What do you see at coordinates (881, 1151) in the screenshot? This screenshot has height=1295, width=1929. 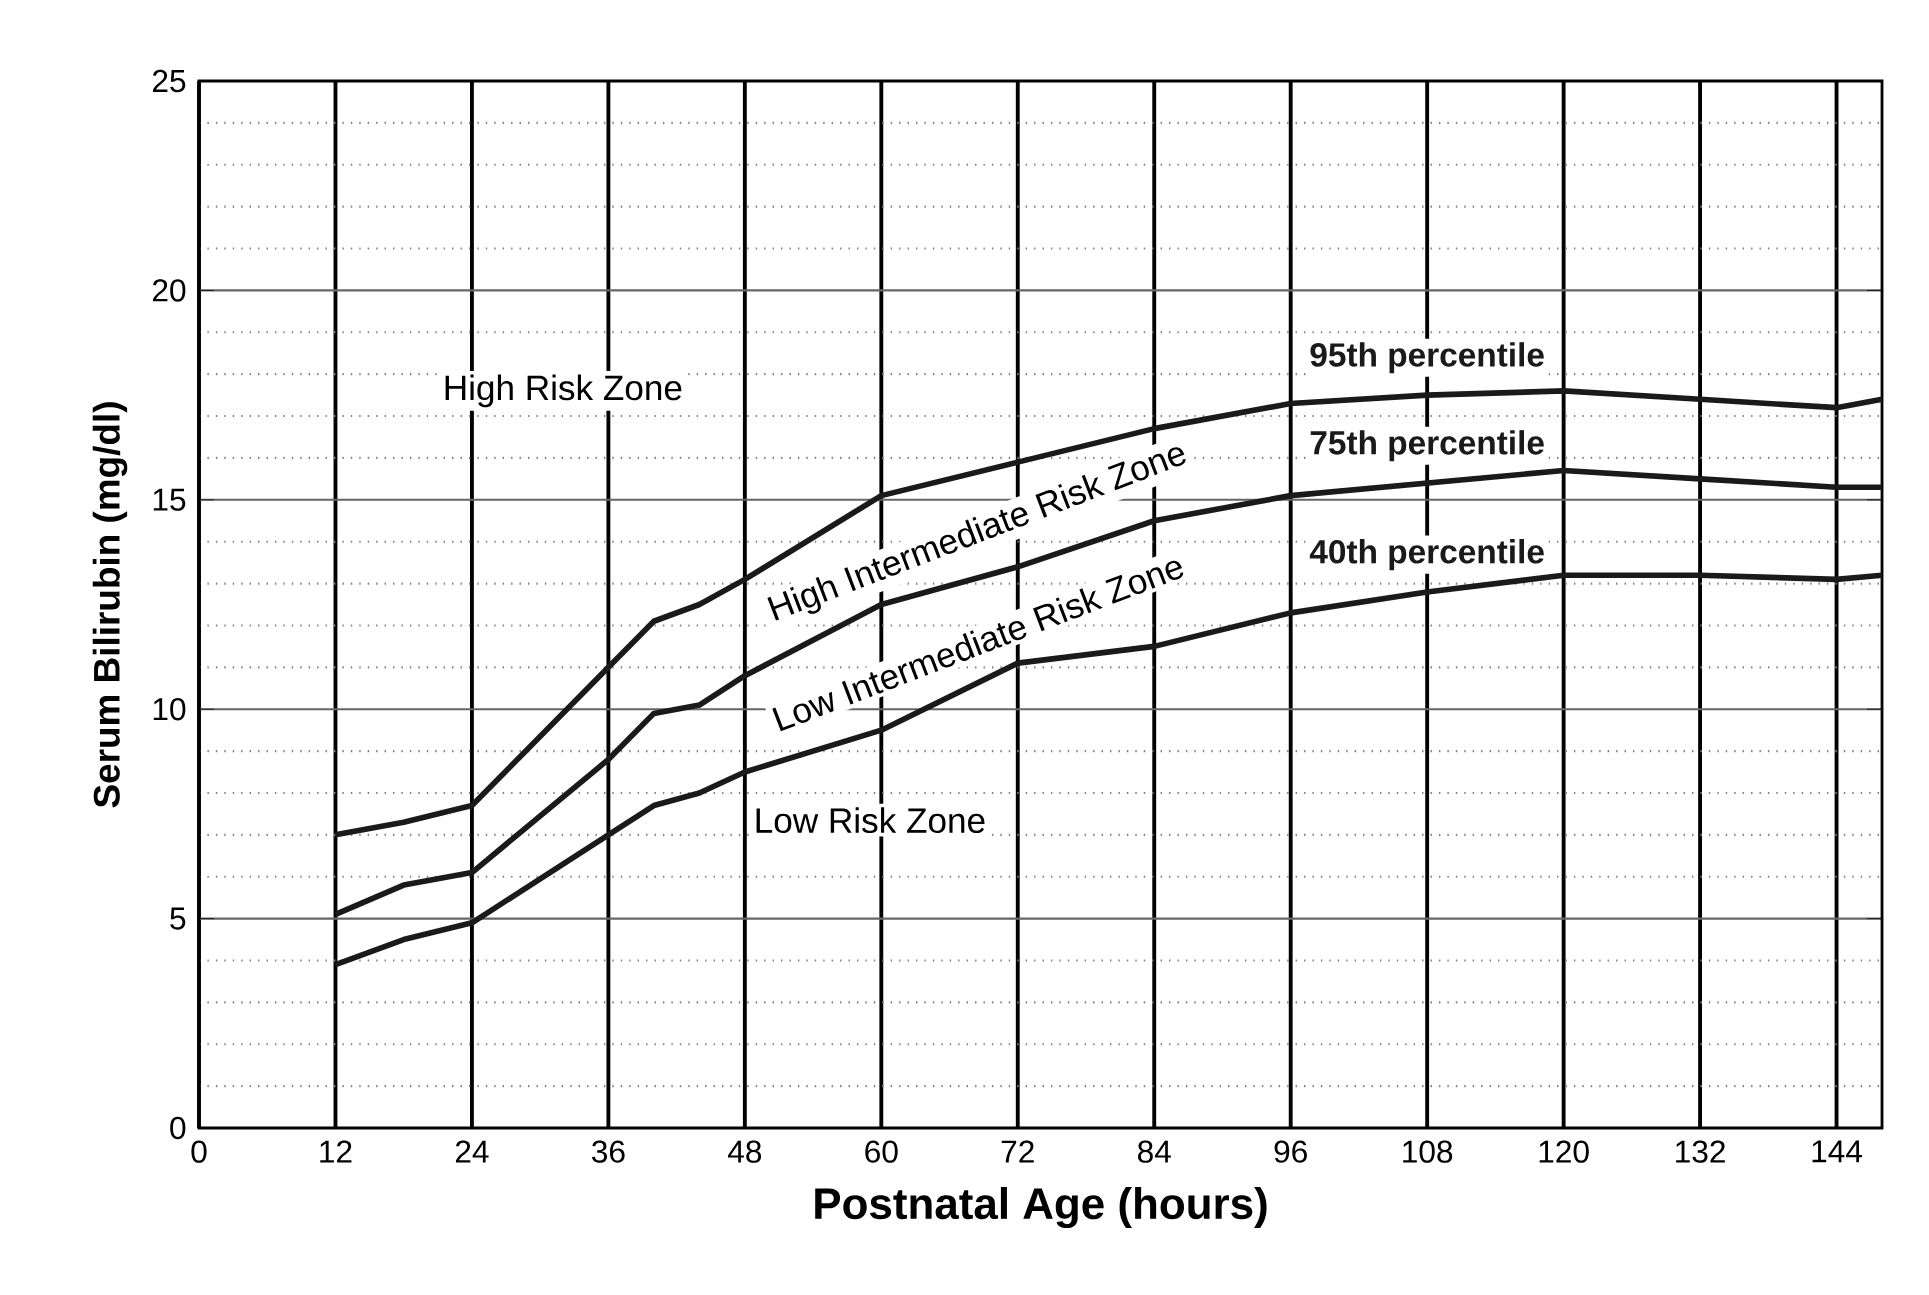 I see `x-tick-label: 60` at bounding box center [881, 1151].